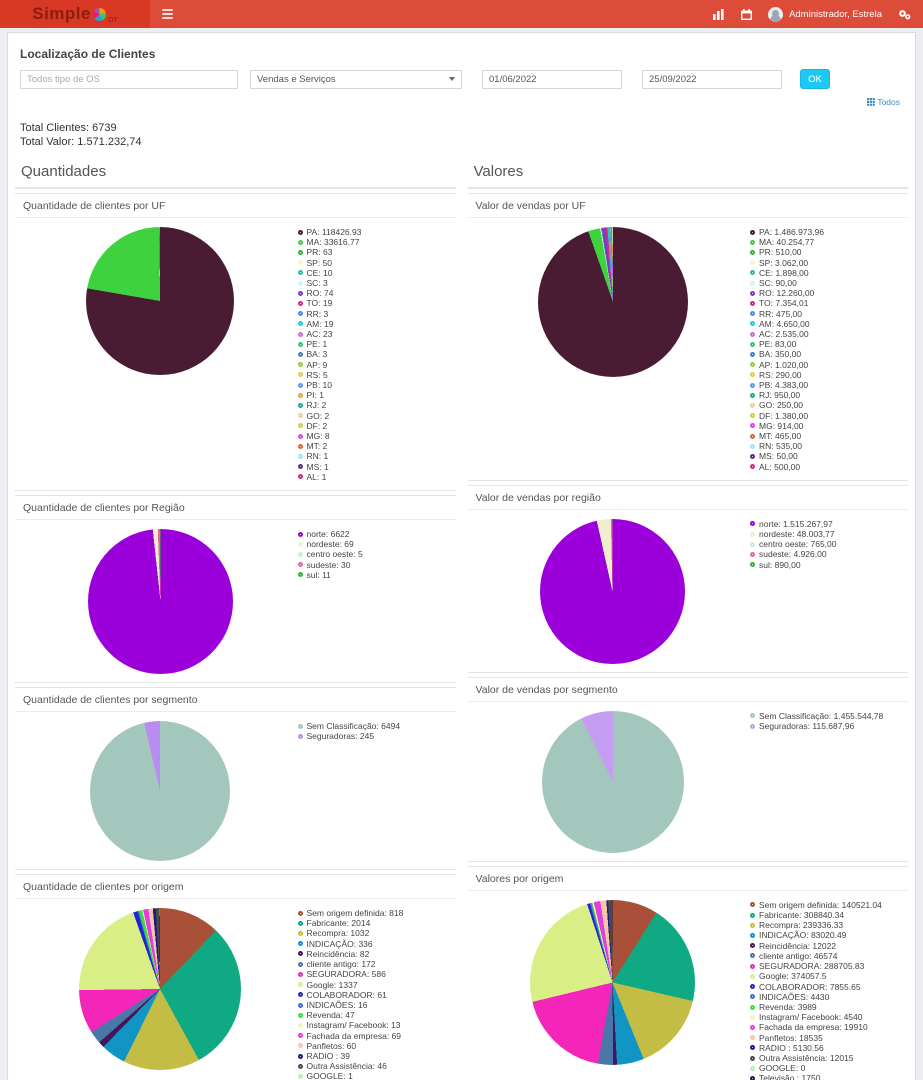 This screenshot has width=923, height=1080. Describe the element at coordinates (373, 446) in the screenshot. I see `legend-item: MT: 2` at that location.